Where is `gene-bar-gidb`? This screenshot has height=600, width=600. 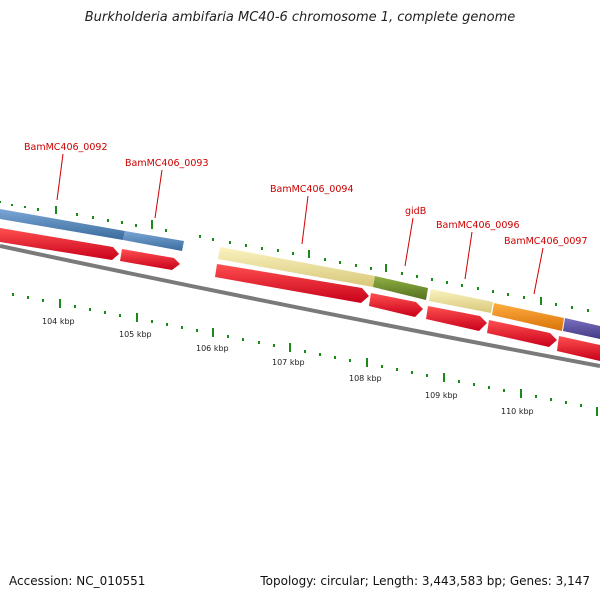
gene-bar-gidb is located at coordinates (400, 288).